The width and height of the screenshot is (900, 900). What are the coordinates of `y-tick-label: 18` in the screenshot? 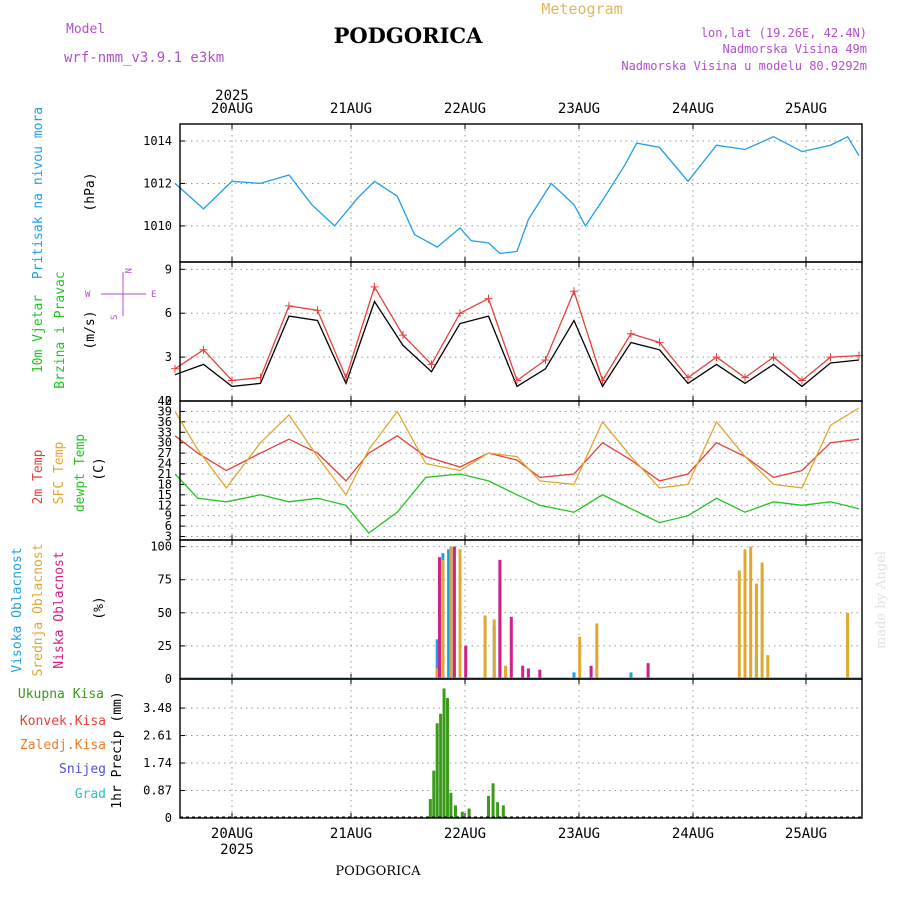 It's located at (165, 484).